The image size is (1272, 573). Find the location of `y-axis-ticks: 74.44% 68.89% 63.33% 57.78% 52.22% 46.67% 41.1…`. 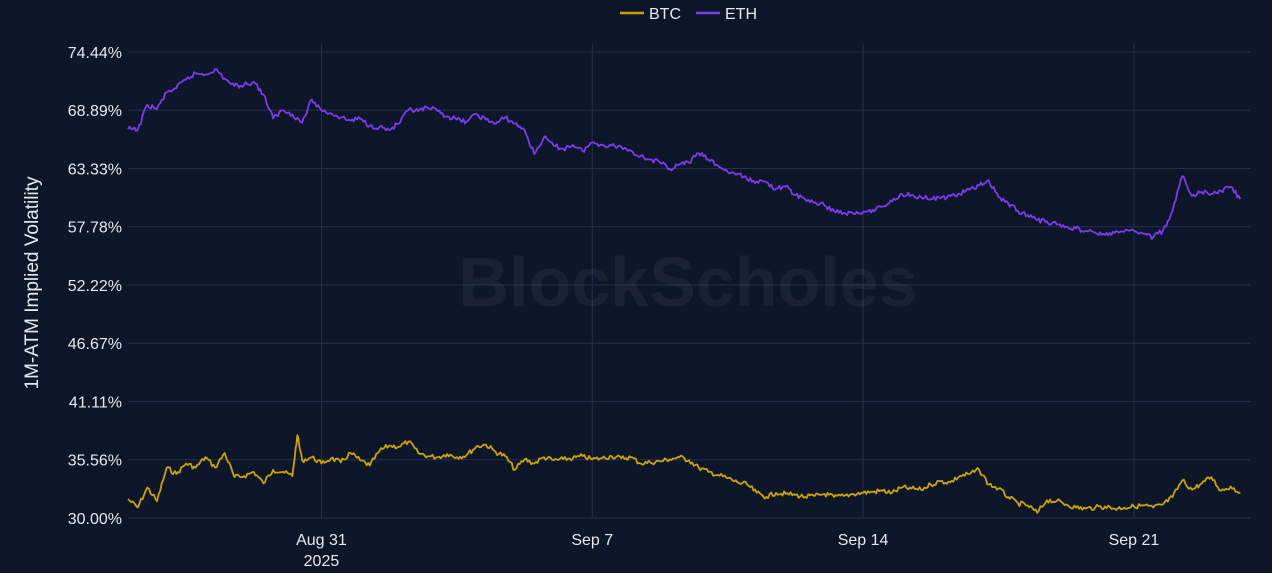

y-axis-ticks: 74.44% 68.89% 63.33% 57.78% 52.22% 46.67% 41.1… is located at coordinates (95, 286).